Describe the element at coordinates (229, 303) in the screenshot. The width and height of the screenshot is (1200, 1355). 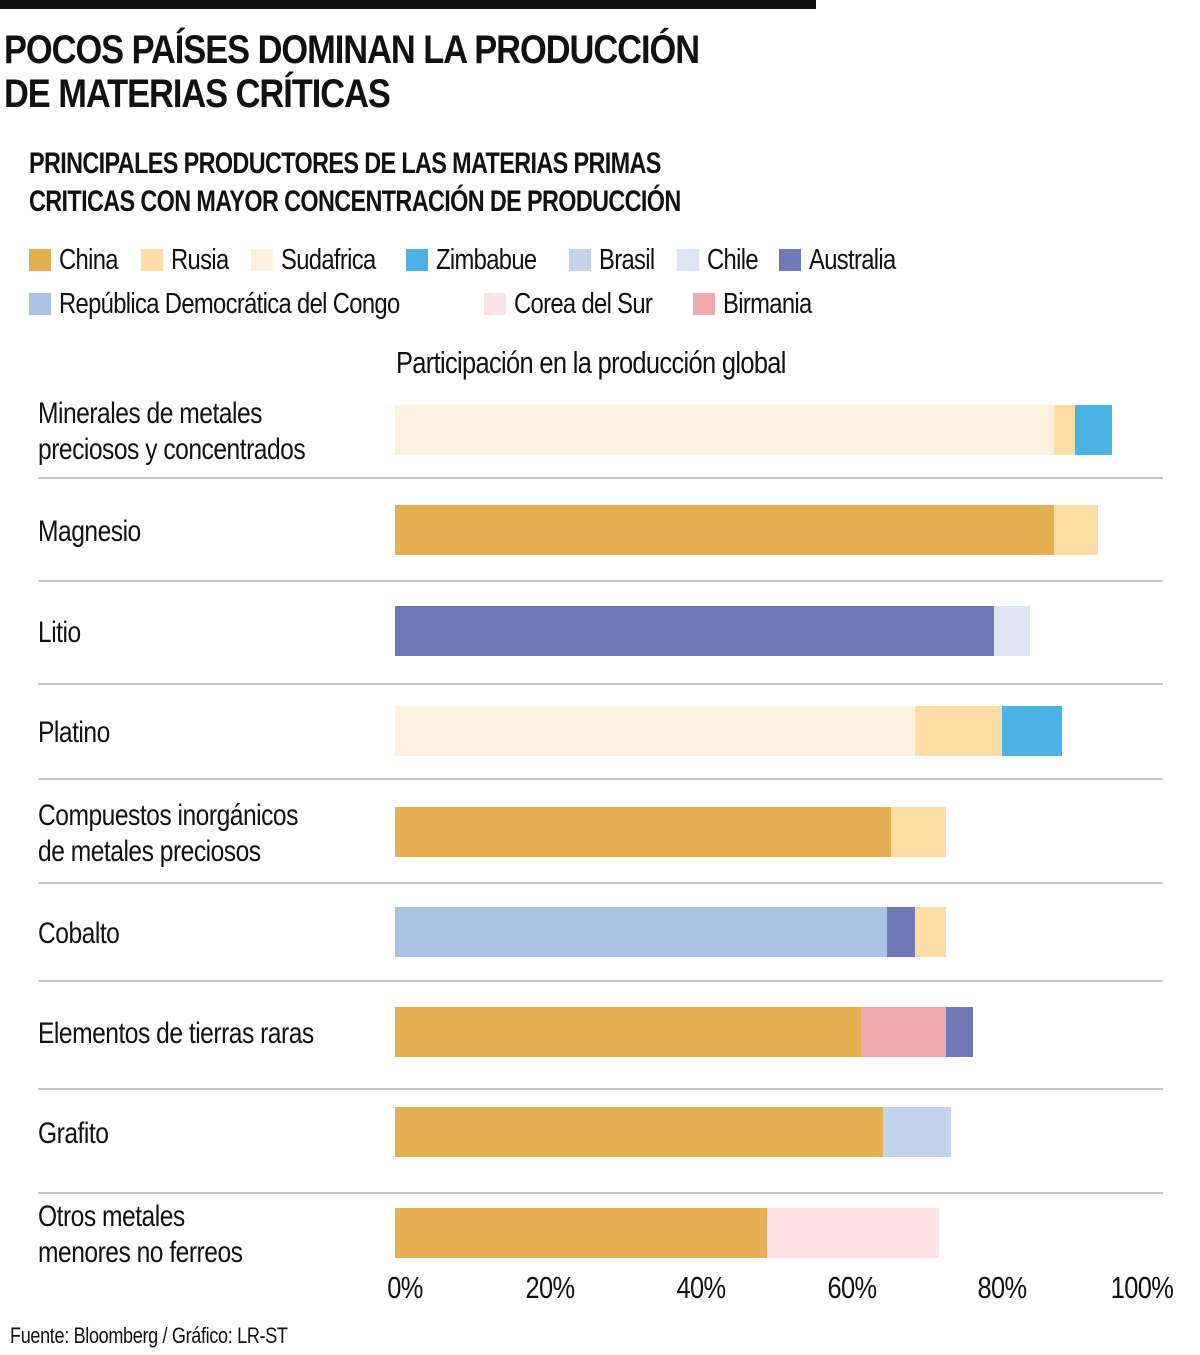
I see `legend-label: República Democrática del Congo` at that location.